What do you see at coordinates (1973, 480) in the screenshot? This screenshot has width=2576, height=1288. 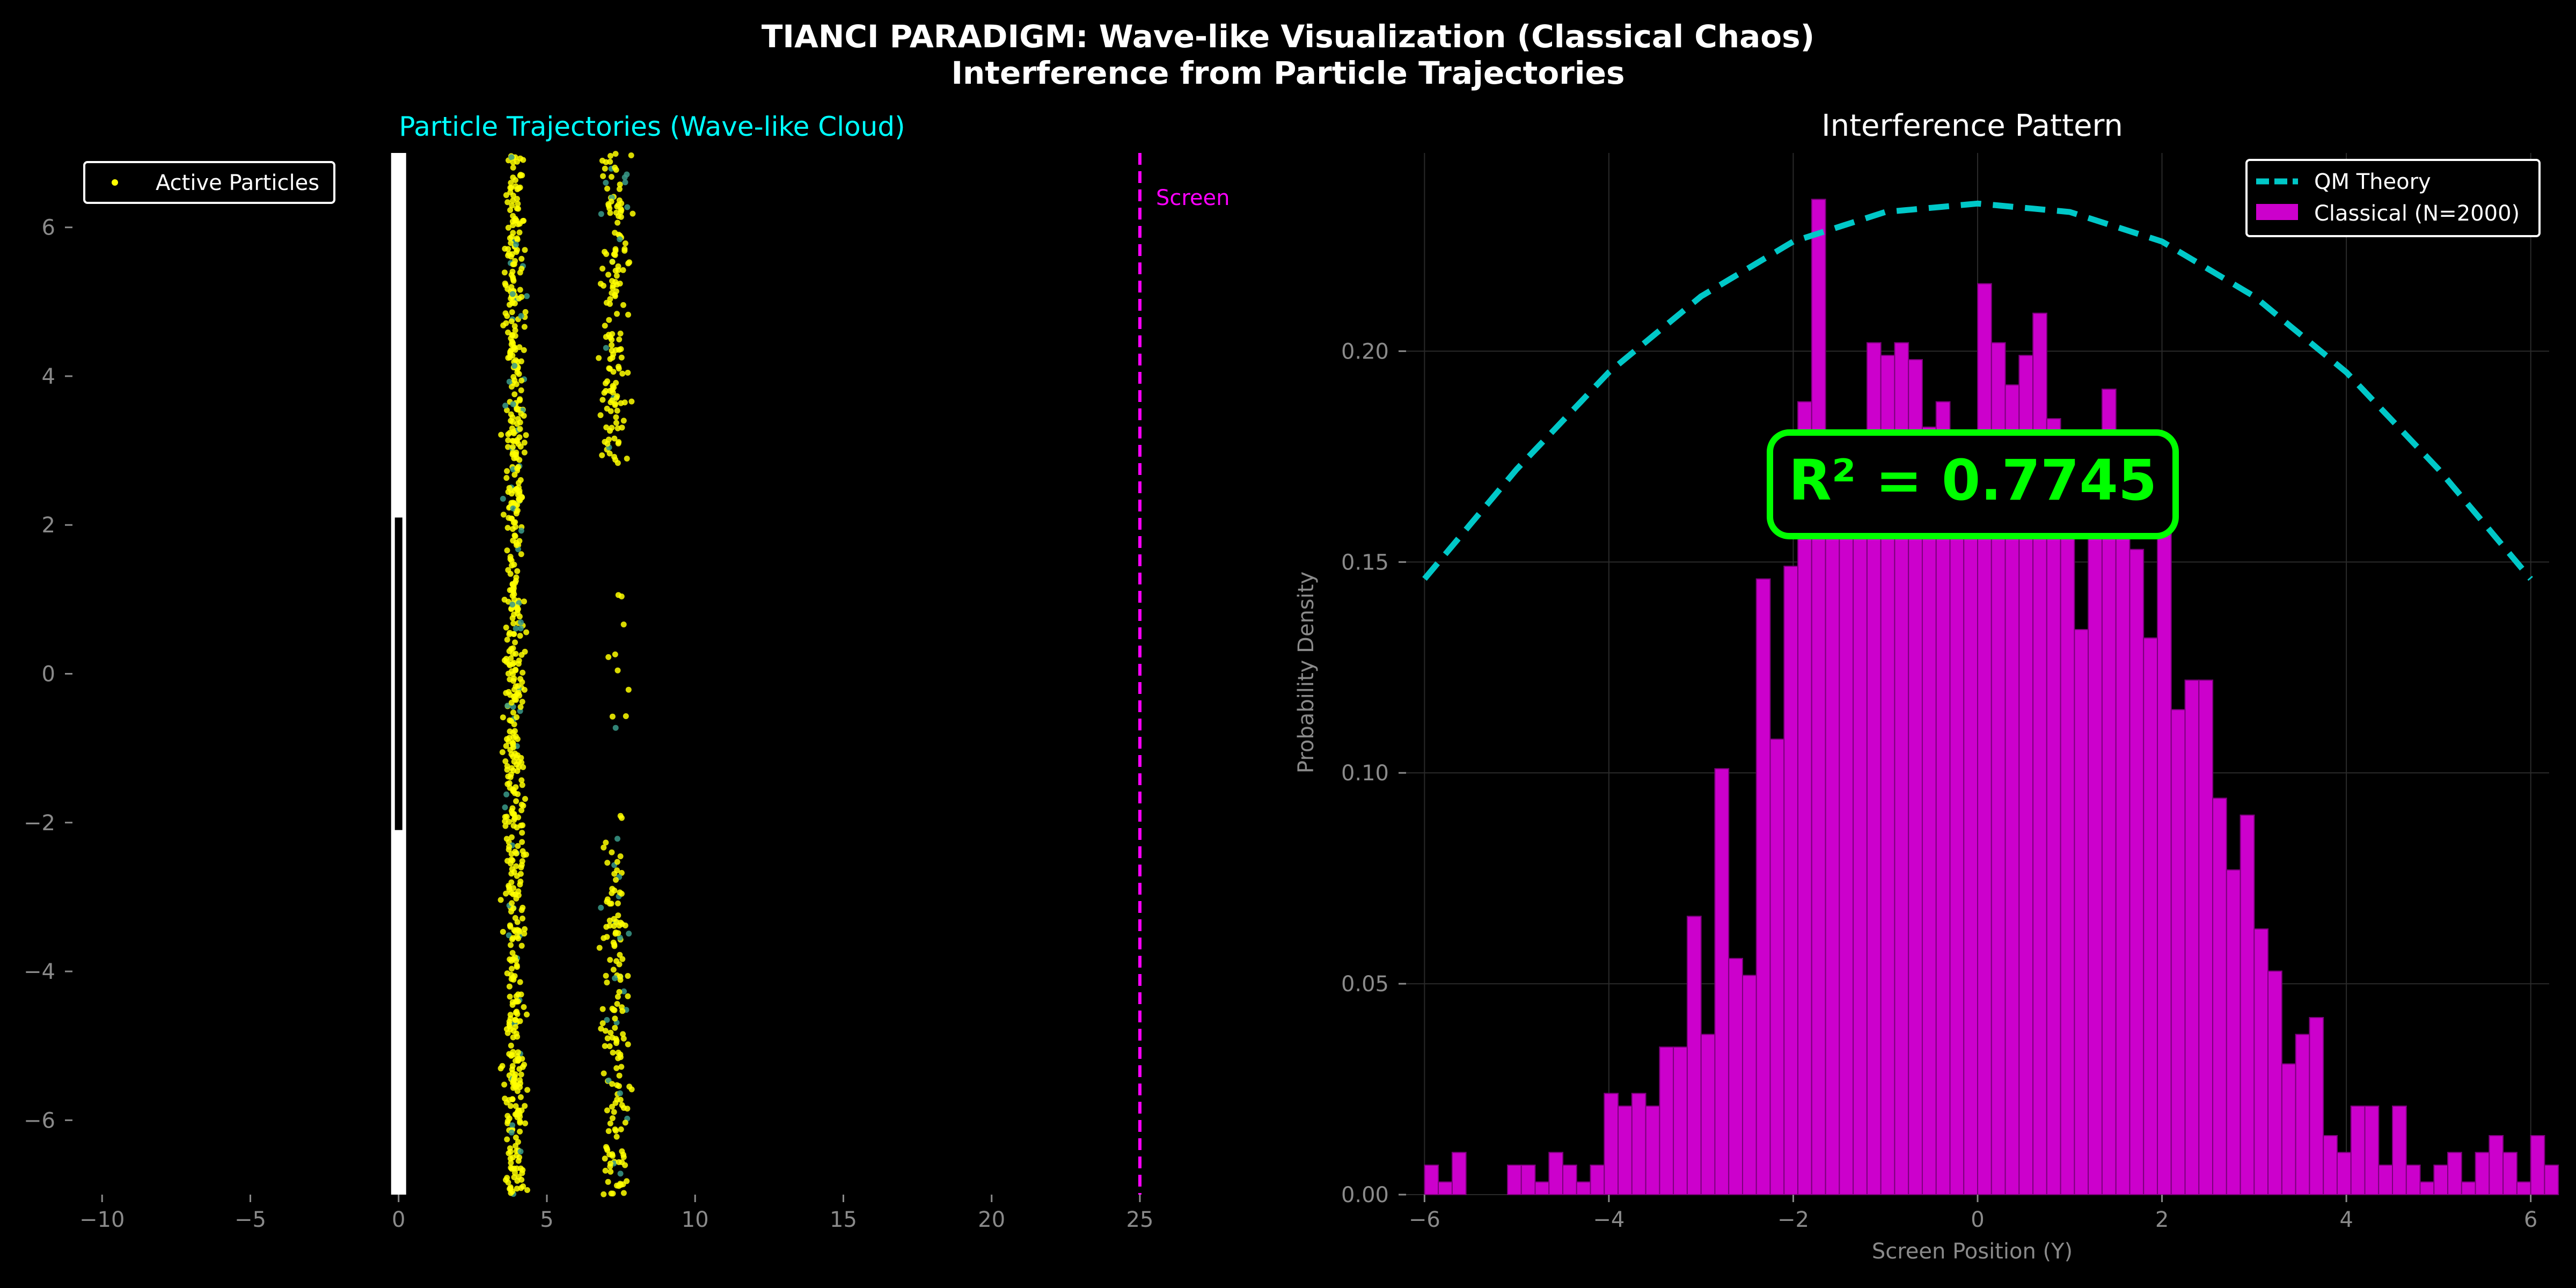 I see `r2-value: R² = 0.7745` at bounding box center [1973, 480].